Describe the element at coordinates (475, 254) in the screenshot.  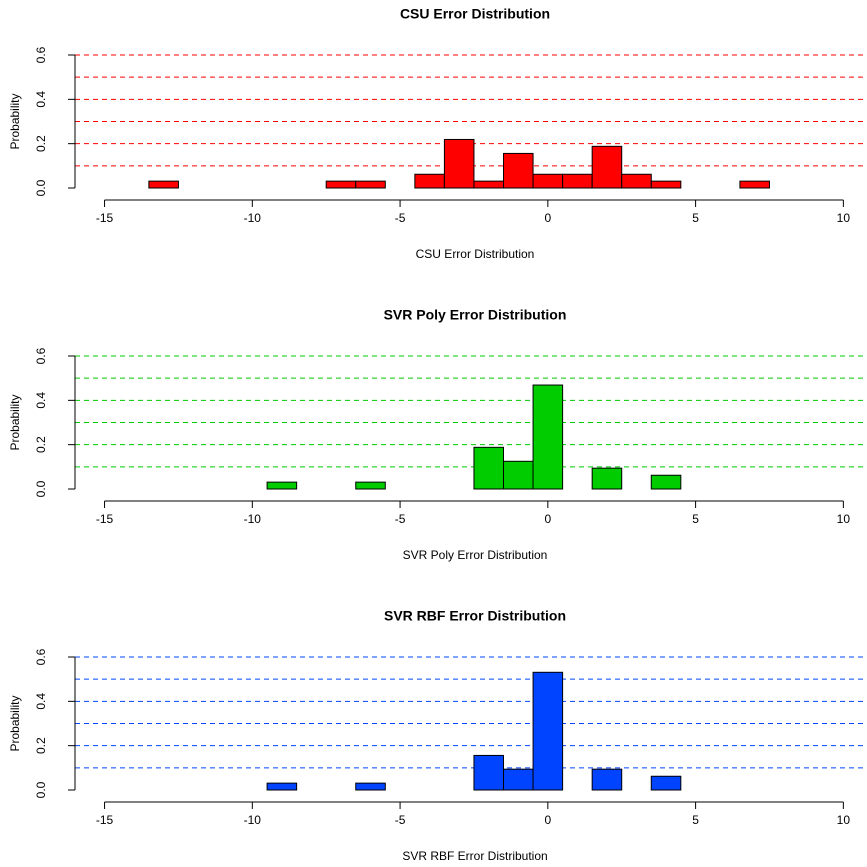
I see `x-axis-label: CSU Error Distribution` at that location.